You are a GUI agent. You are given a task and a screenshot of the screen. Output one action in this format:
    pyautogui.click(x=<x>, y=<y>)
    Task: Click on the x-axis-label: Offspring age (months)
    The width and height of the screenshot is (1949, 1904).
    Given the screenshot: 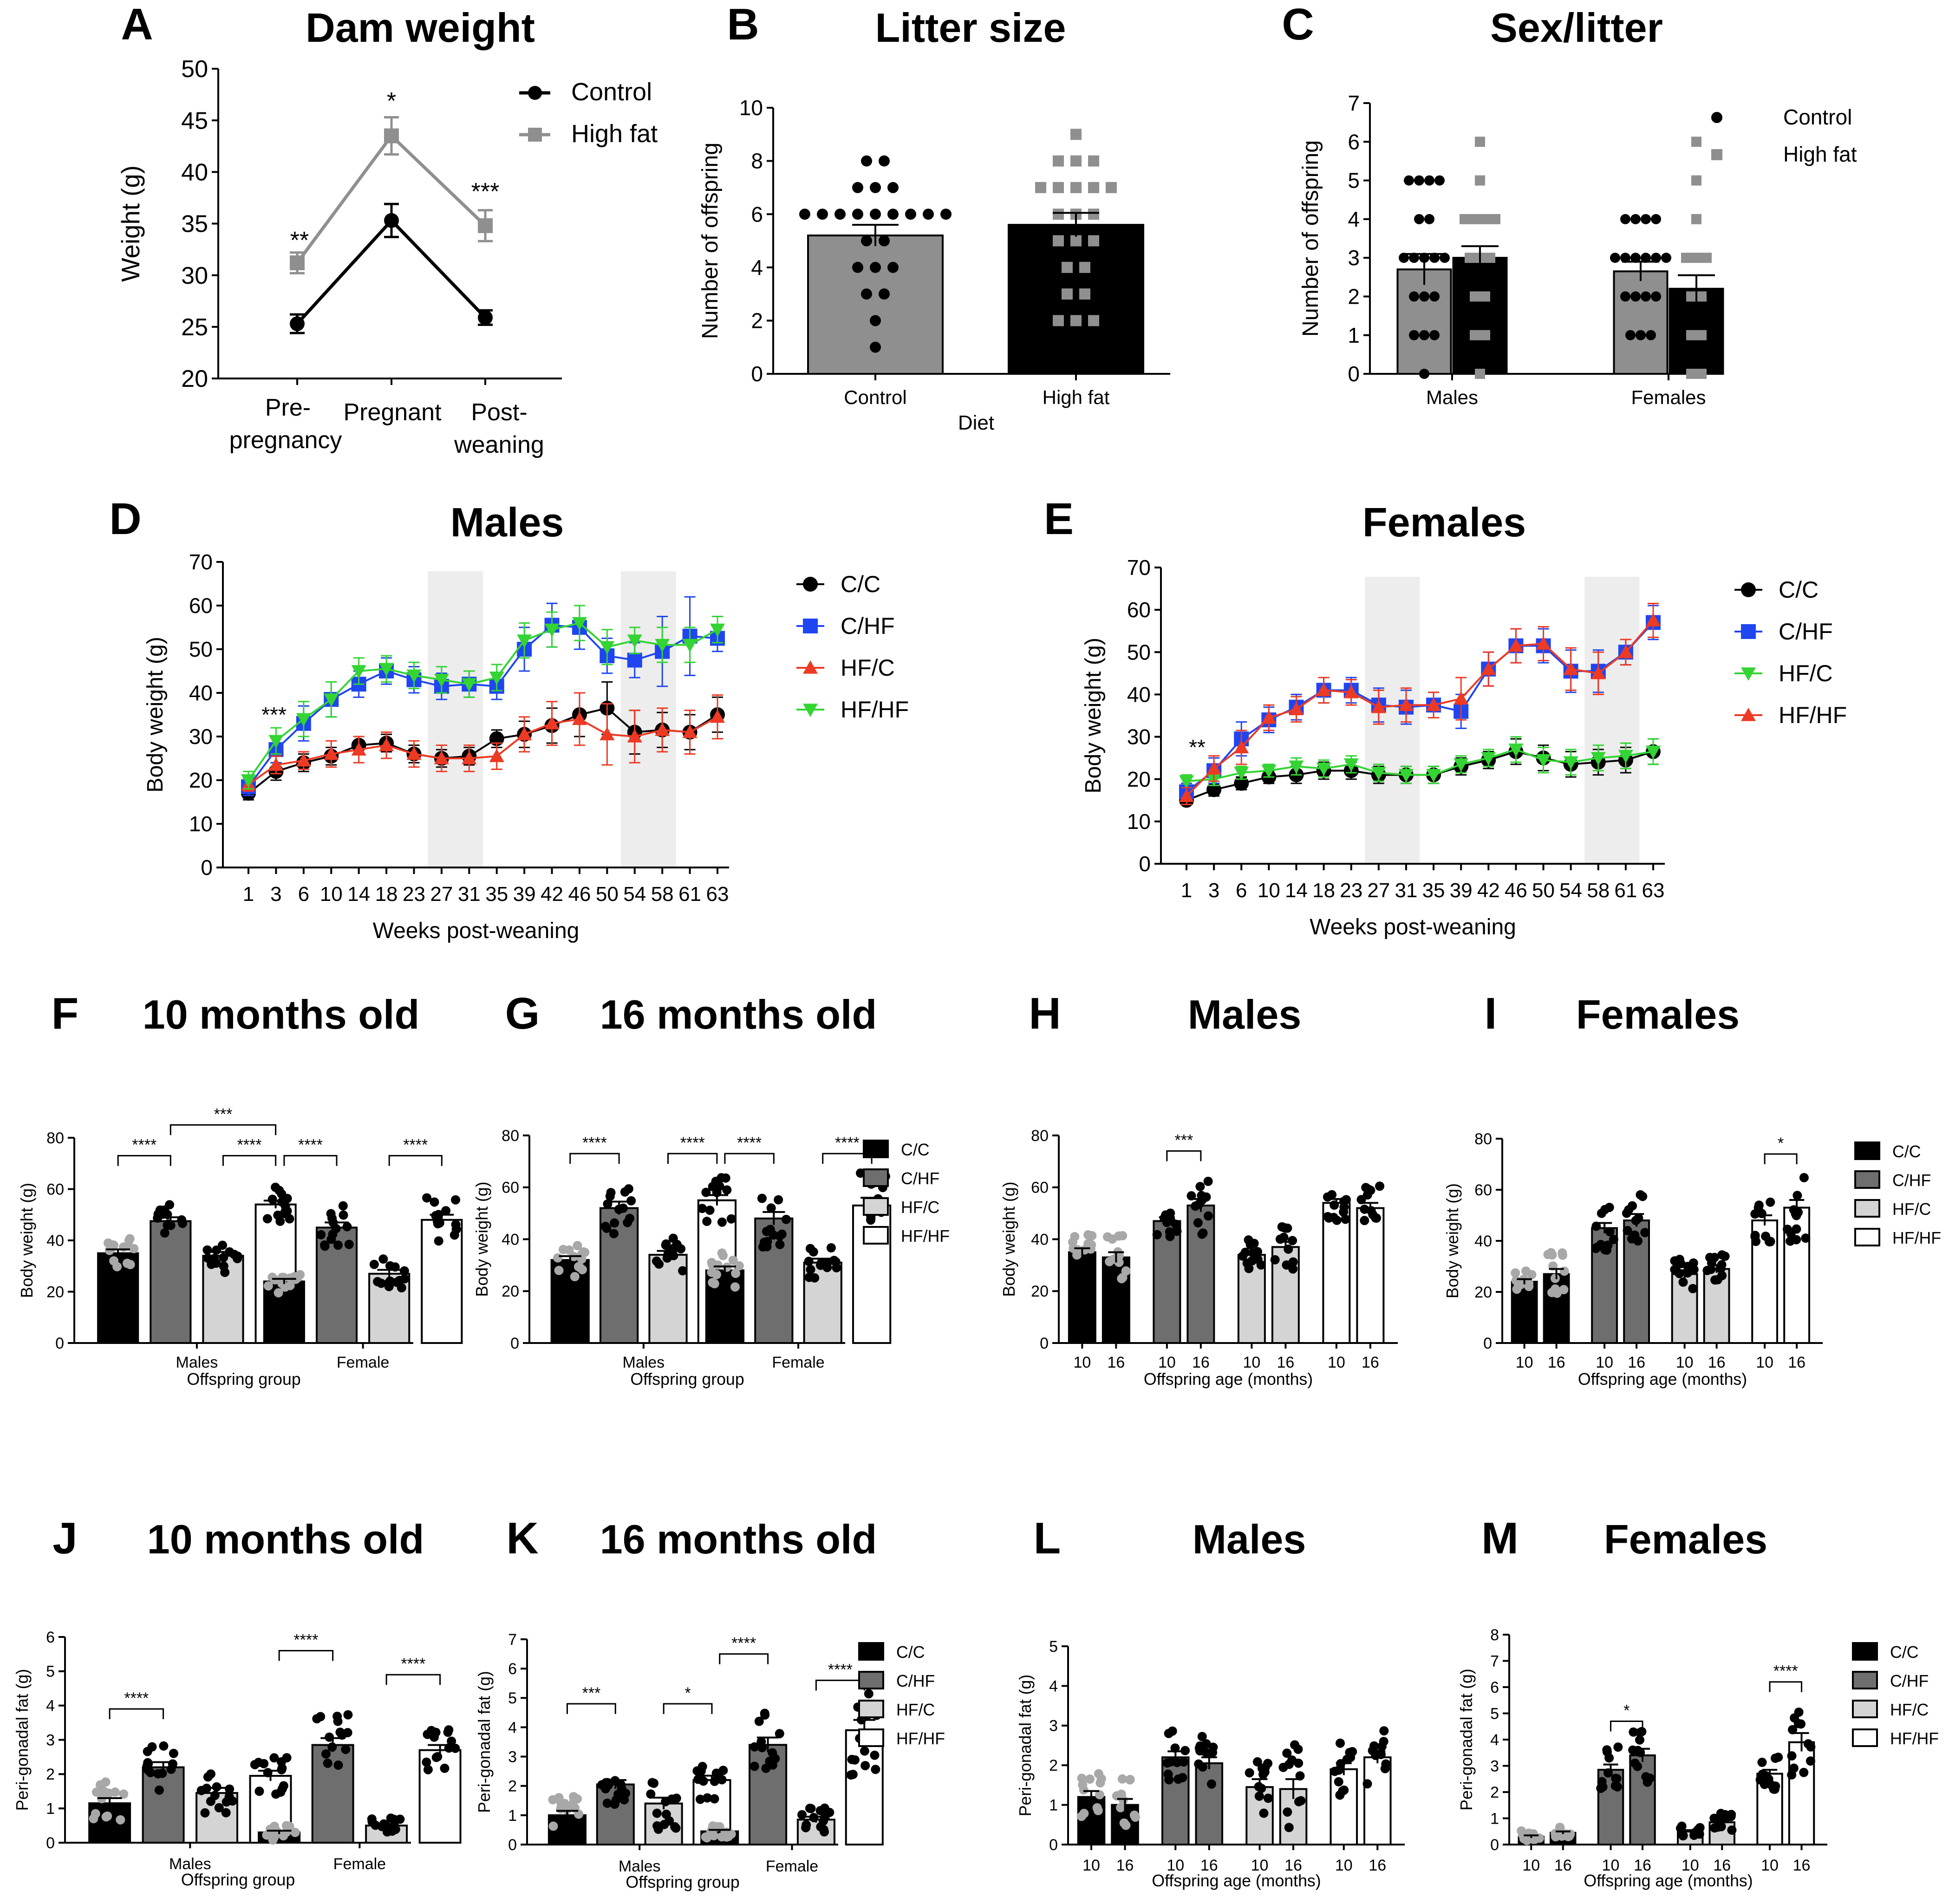 What is the action you would take?
    pyautogui.click(x=1228, y=1379)
    